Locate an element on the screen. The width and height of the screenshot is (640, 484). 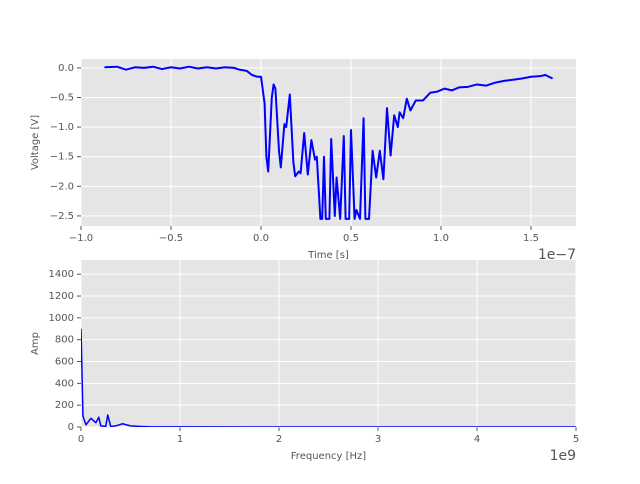
x-tick-label: 0.0 is located at coordinates (261, 238).